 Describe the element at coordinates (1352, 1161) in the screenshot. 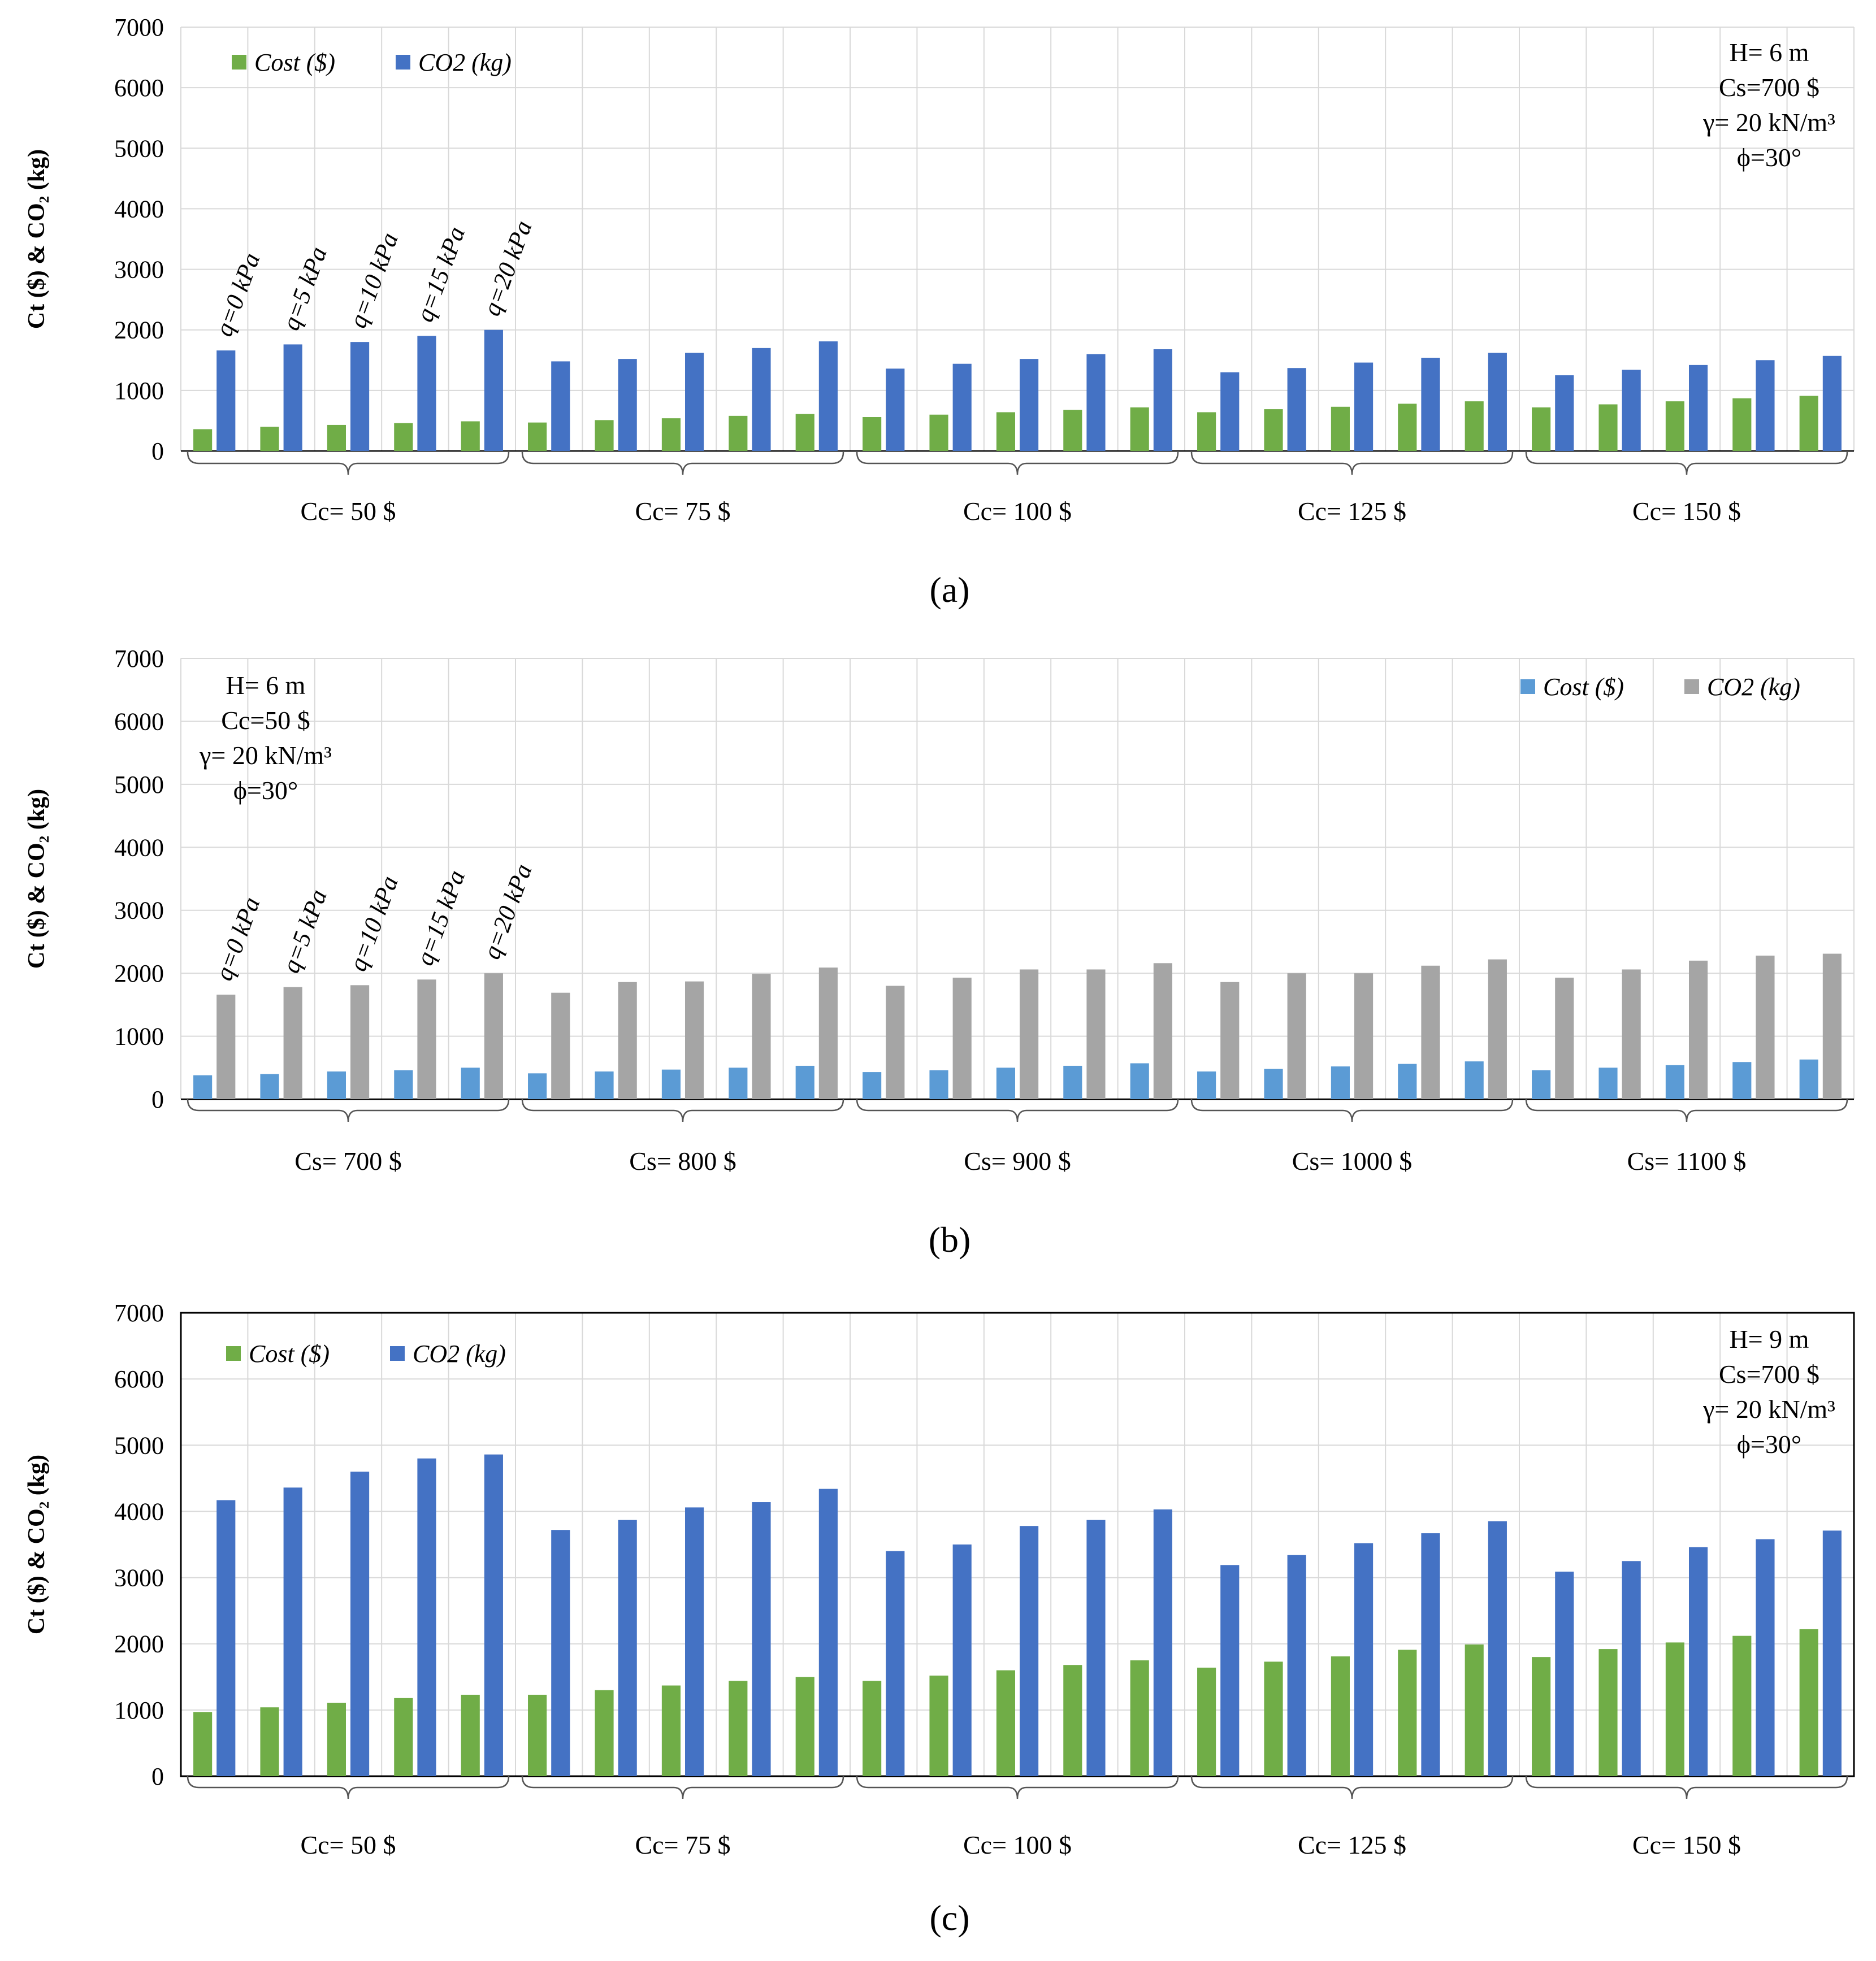

I see `group-label: Cs= 1000 $` at that location.